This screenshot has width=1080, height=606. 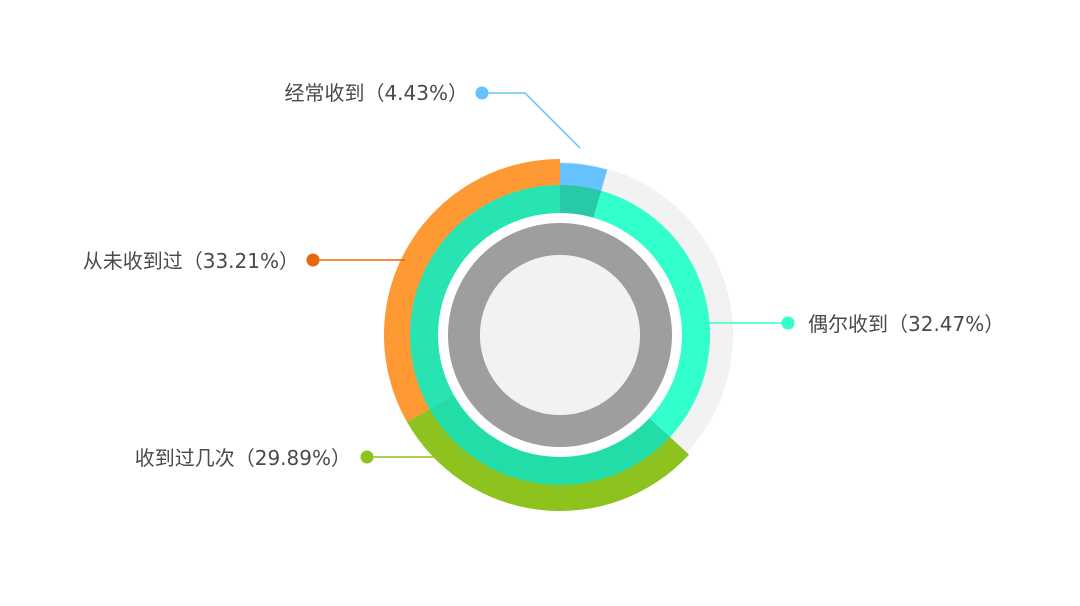 What do you see at coordinates (376, 93) in the screenshot?
I see `slice-label-1: 经常收到（4.43%）` at bounding box center [376, 93].